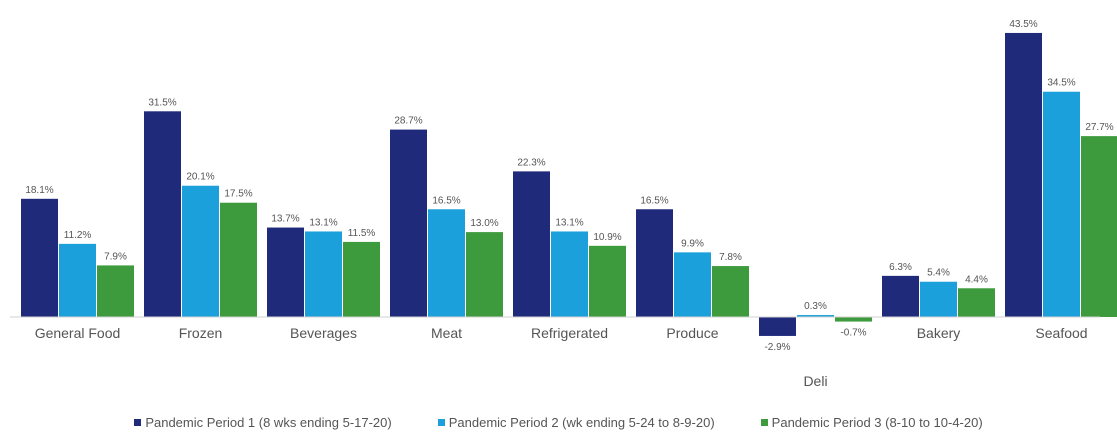  I want to click on bar-group: 43.5% 34.5% 27.7% Seafood, so click(1061, 180).